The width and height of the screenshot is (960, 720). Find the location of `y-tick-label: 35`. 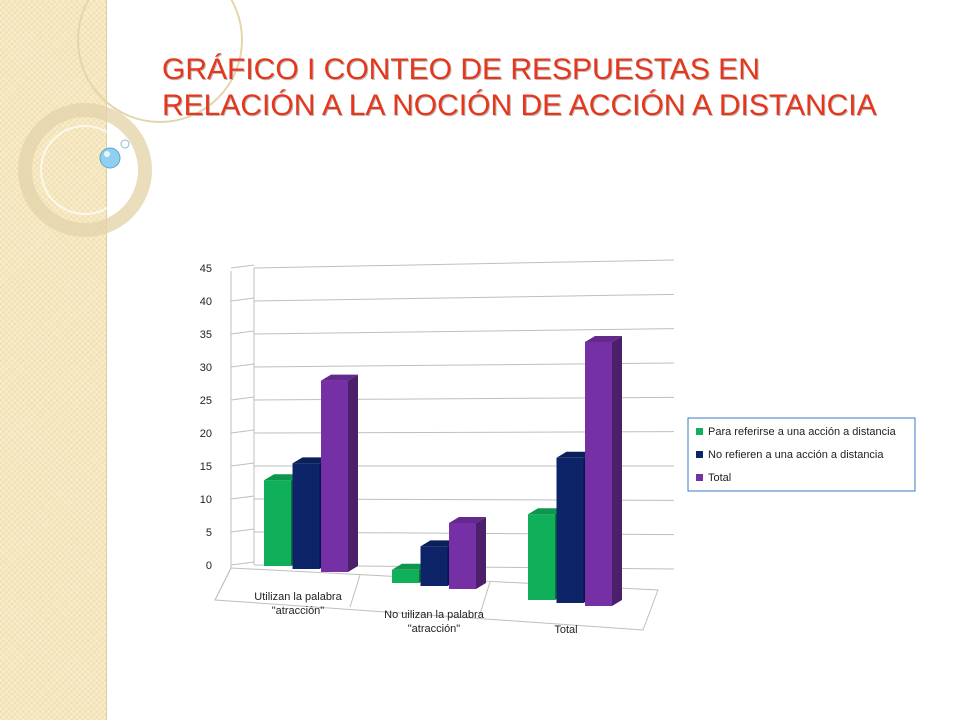

y-tick-label: 35 is located at coordinates (206, 335).